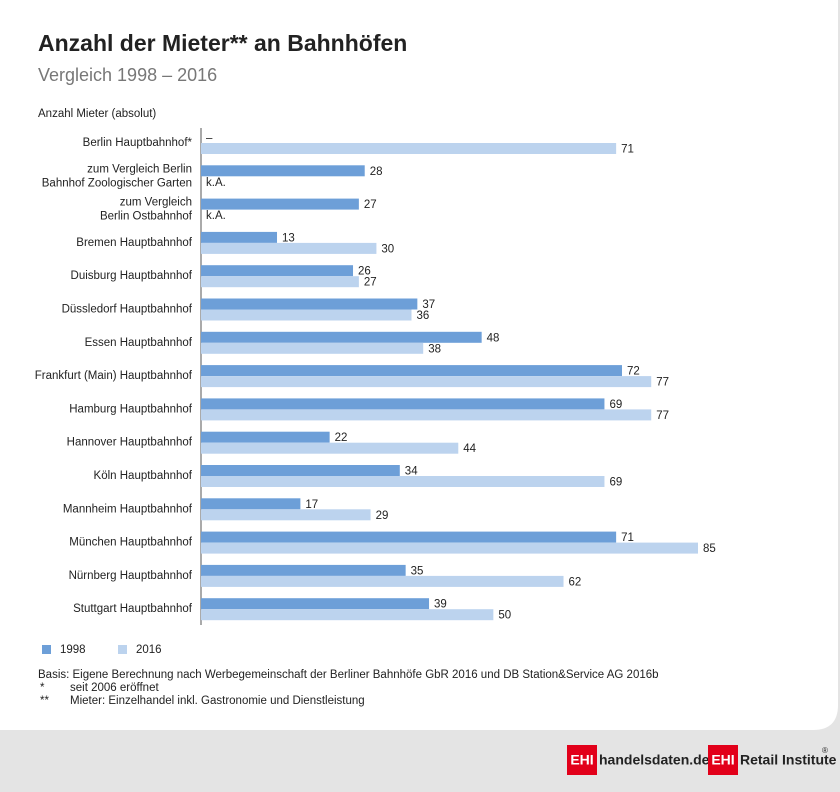  I want to click on value-label: 26, so click(364, 272).